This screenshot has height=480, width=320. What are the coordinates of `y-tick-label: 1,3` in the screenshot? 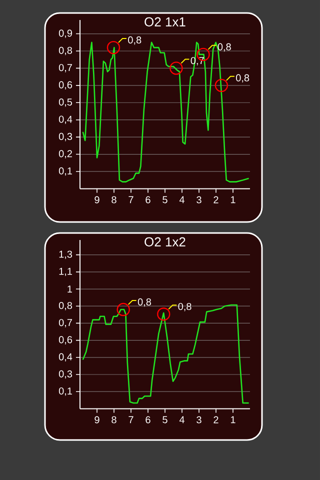 It's located at (65, 254).